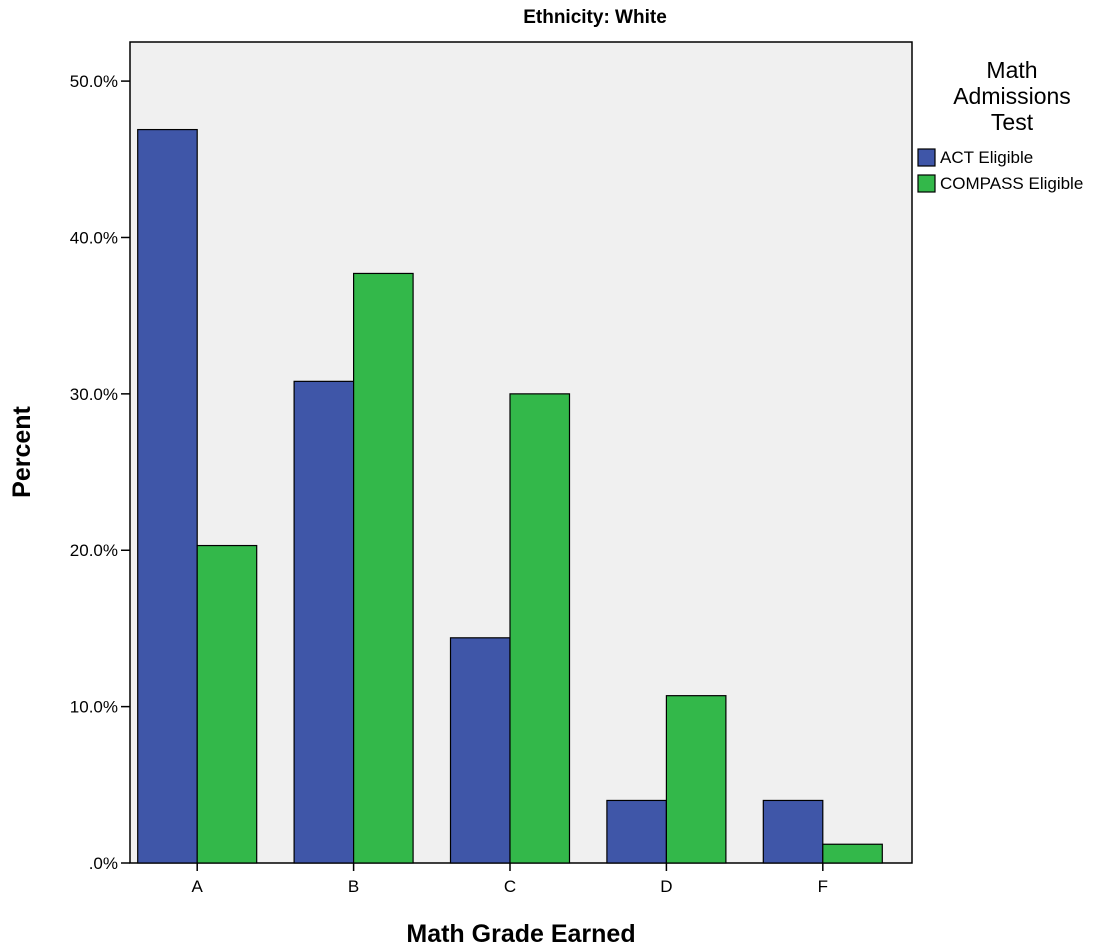 Image resolution: width=1117 pixels, height=948 pixels. What do you see at coordinates (198, 886) in the screenshot?
I see `x-tick-label: A` at bounding box center [198, 886].